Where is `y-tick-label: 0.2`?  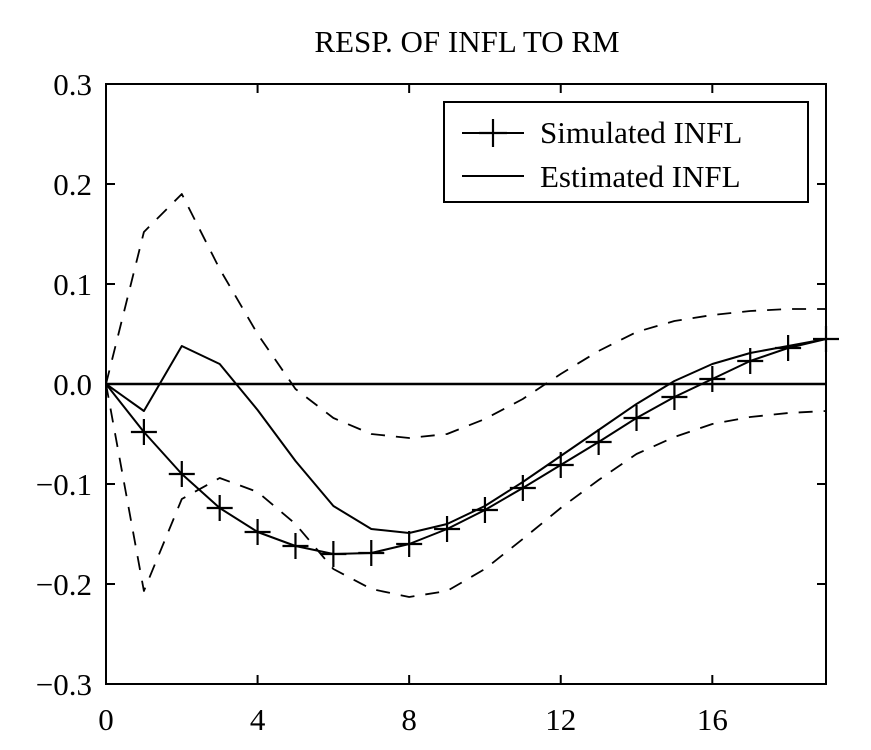
y-tick-label: 0.2 is located at coordinates (72, 184).